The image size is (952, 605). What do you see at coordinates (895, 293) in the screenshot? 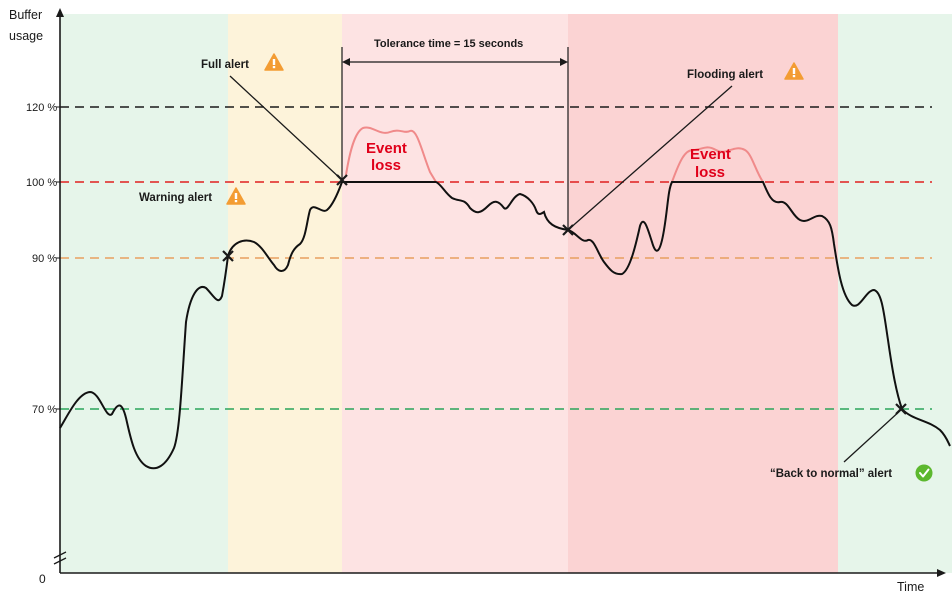
I see `zone-normal-right` at bounding box center [895, 293].